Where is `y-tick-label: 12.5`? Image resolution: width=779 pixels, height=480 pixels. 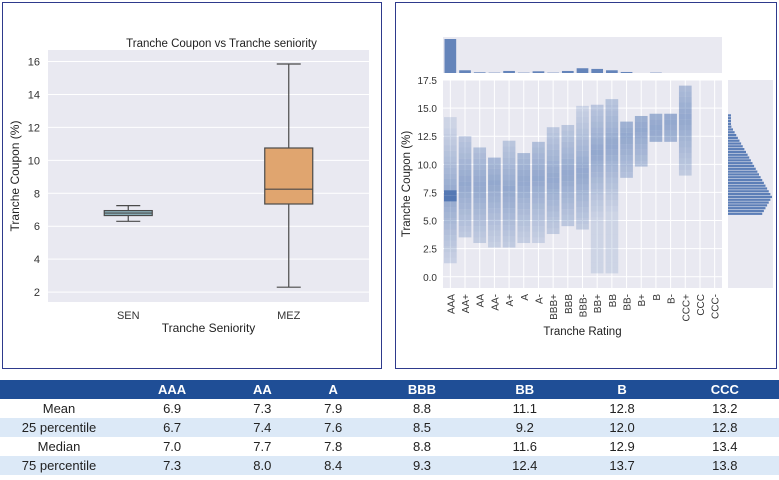 y-tick-label: 12.5 is located at coordinates (428, 137).